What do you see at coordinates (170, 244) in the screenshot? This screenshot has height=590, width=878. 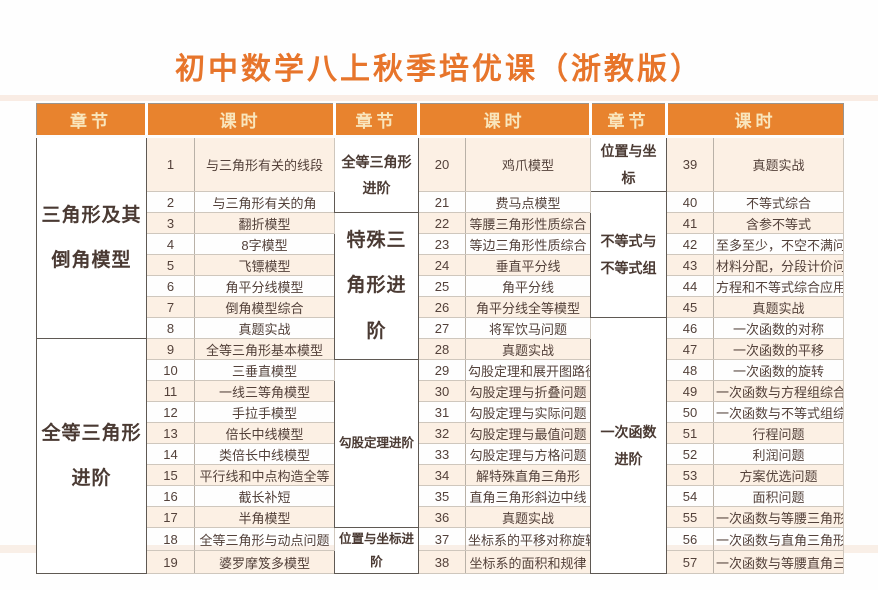 I see `lesson-number-cell: 4` at bounding box center [170, 244].